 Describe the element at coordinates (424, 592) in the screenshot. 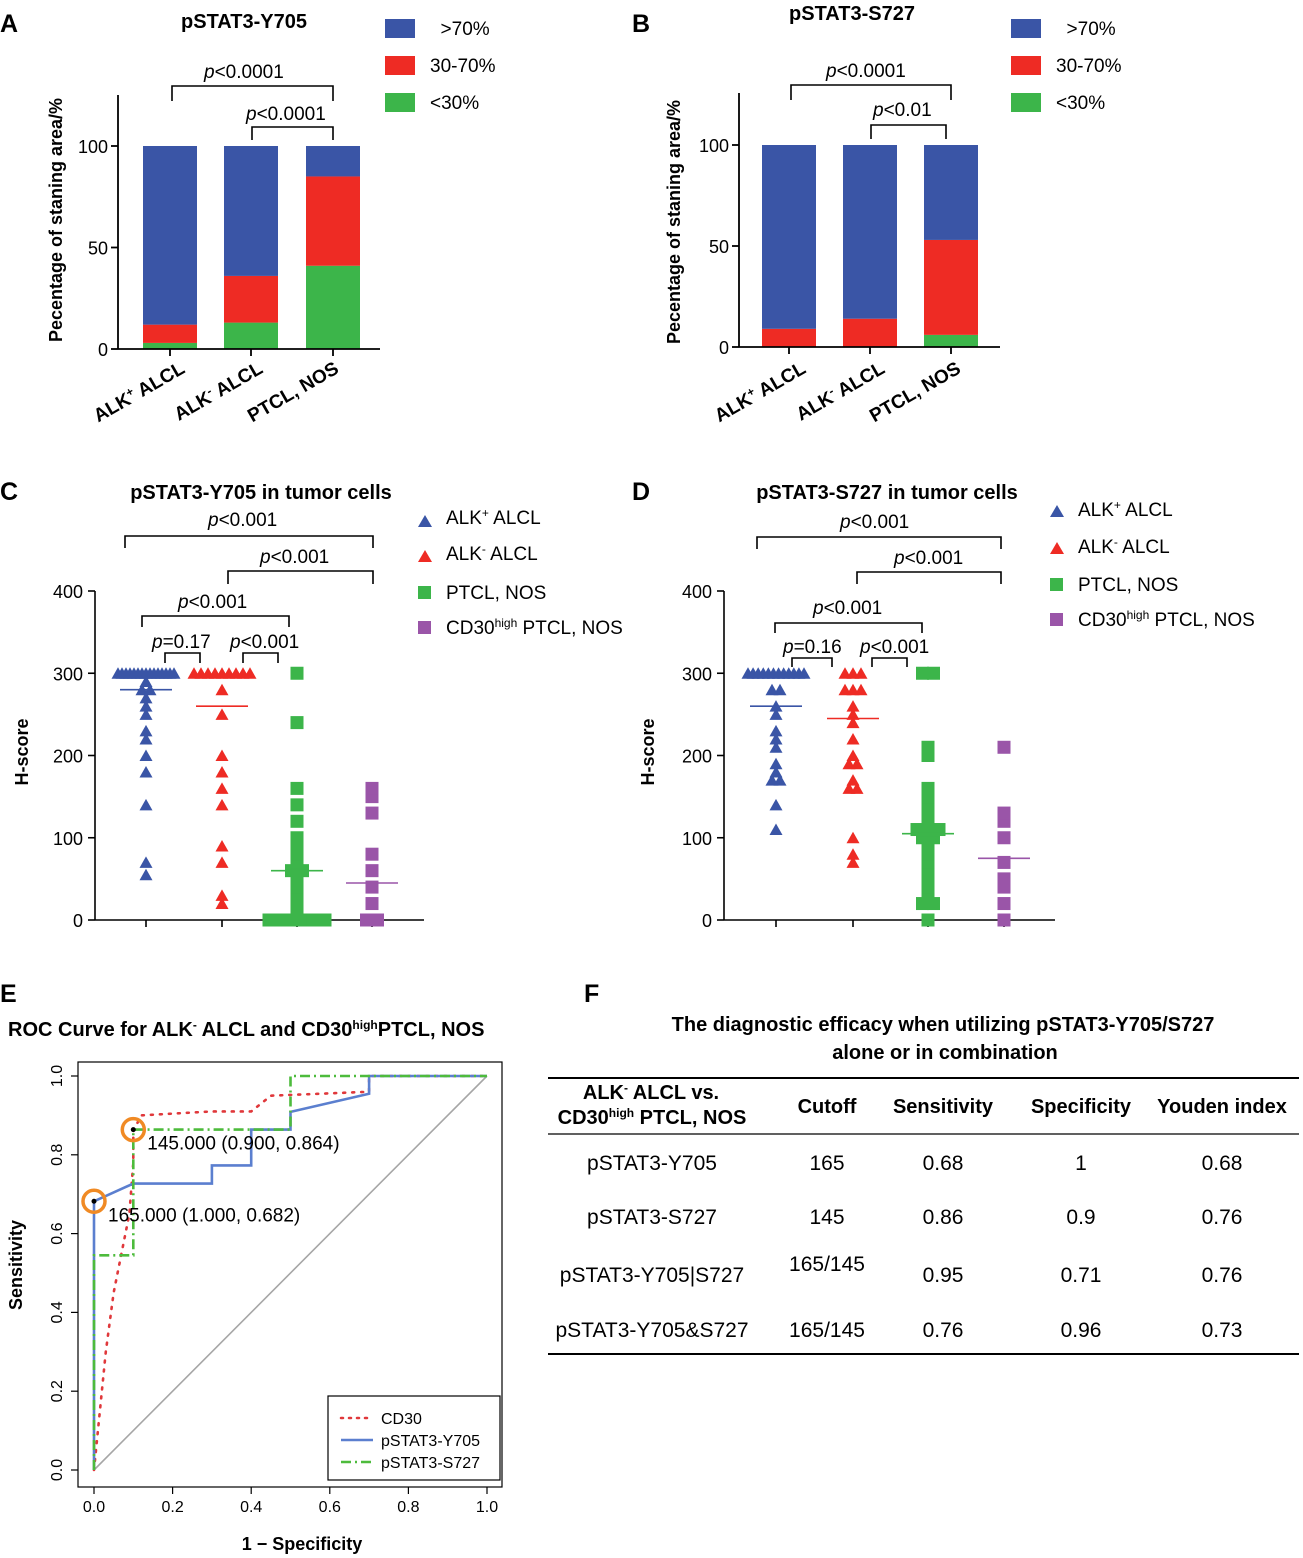

I see `legend-square-green` at that location.